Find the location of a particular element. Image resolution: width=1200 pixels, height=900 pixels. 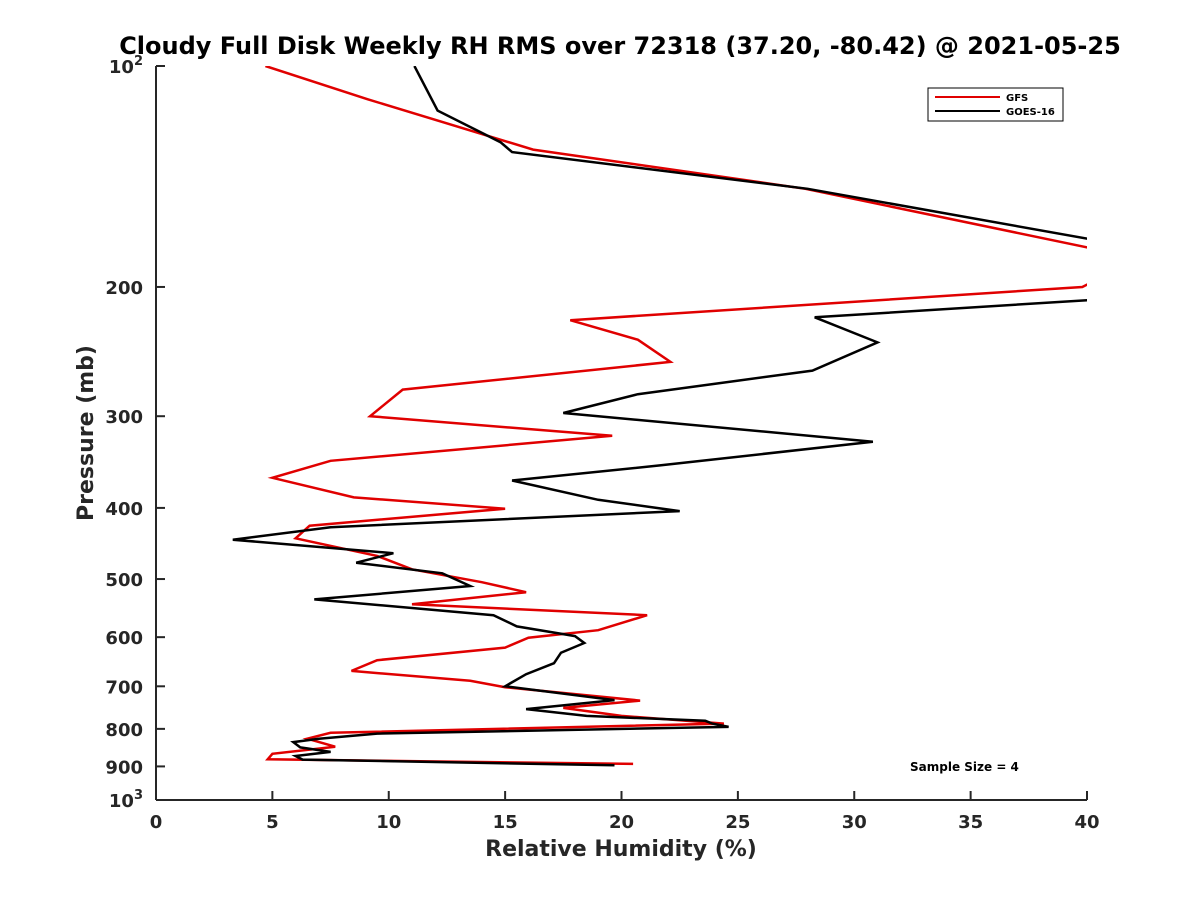

y-tick-label: 700 is located at coordinates (124, 687).